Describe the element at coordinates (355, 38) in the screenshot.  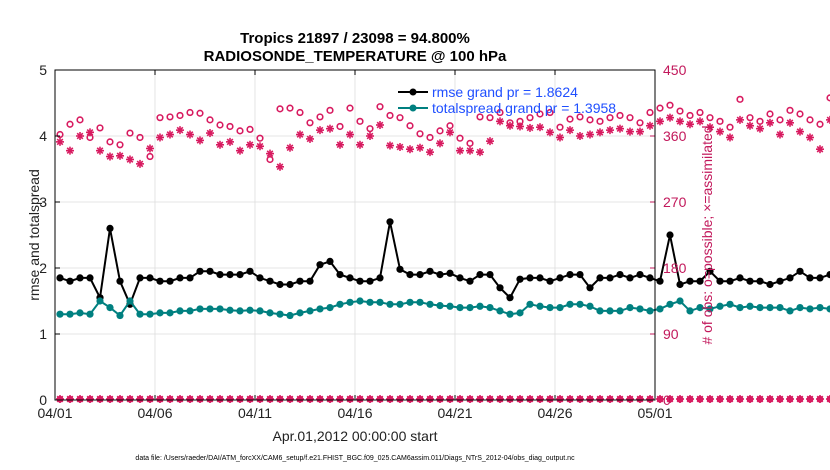
I see `chart-title-line1: Tropics 21897 / 23098 = 94.800%` at that location.